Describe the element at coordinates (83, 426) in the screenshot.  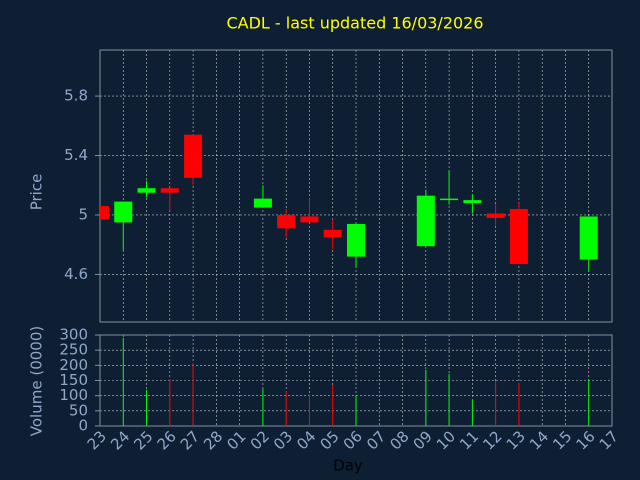
I see `y2-tick-label: 0` at that location.